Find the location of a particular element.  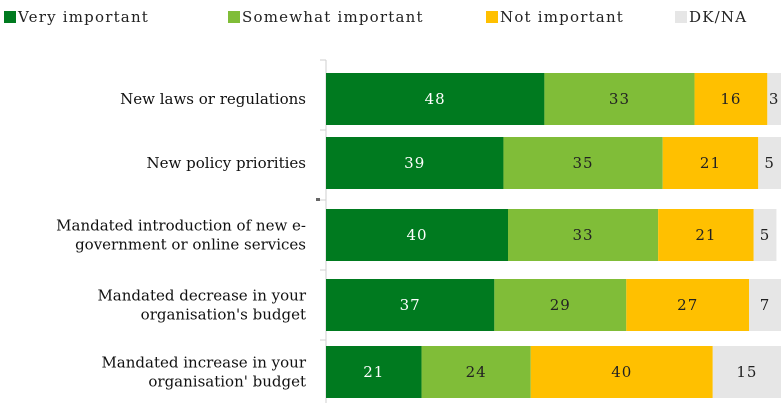

data-label-dk-na: 3 is located at coordinates (774, 99).